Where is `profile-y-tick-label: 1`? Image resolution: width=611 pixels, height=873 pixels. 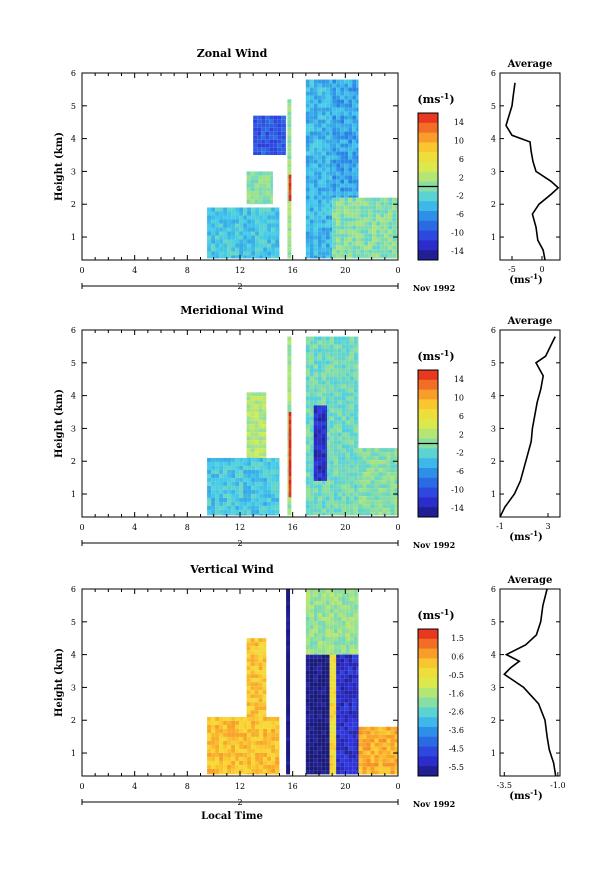
profile-y-tick-label: 1 is located at coordinates (493, 494).